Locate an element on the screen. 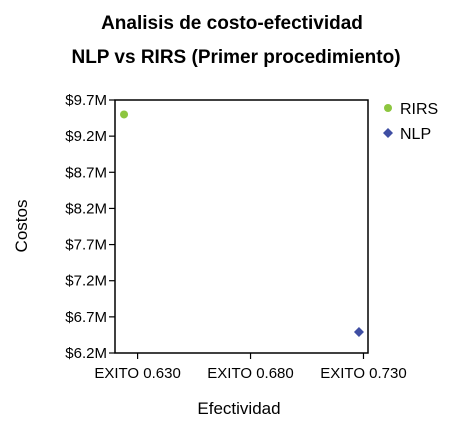 This screenshot has height=427, width=460. chart-title: Analisis de costo-efectividad is located at coordinates (232, 23).